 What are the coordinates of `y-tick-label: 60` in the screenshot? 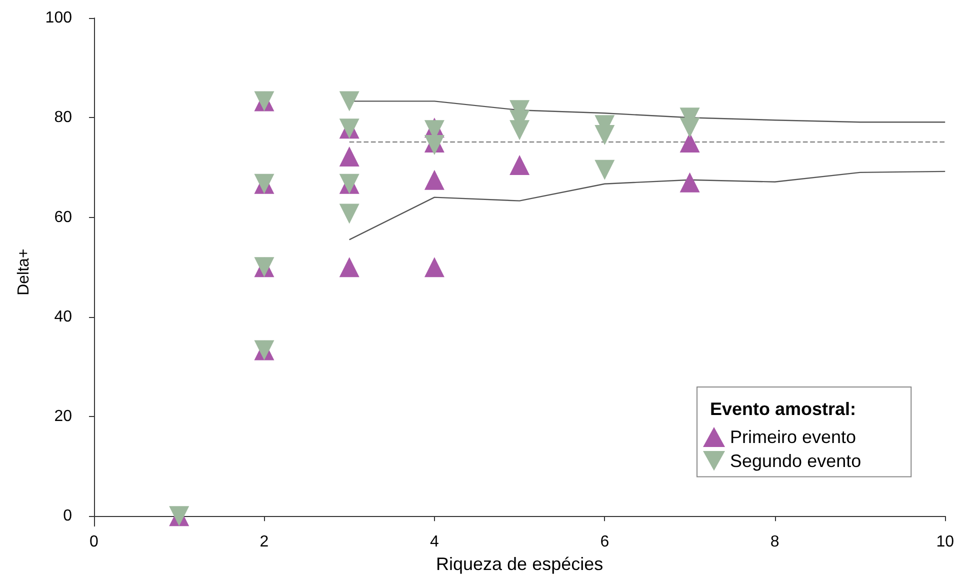 It's located at (63, 217).